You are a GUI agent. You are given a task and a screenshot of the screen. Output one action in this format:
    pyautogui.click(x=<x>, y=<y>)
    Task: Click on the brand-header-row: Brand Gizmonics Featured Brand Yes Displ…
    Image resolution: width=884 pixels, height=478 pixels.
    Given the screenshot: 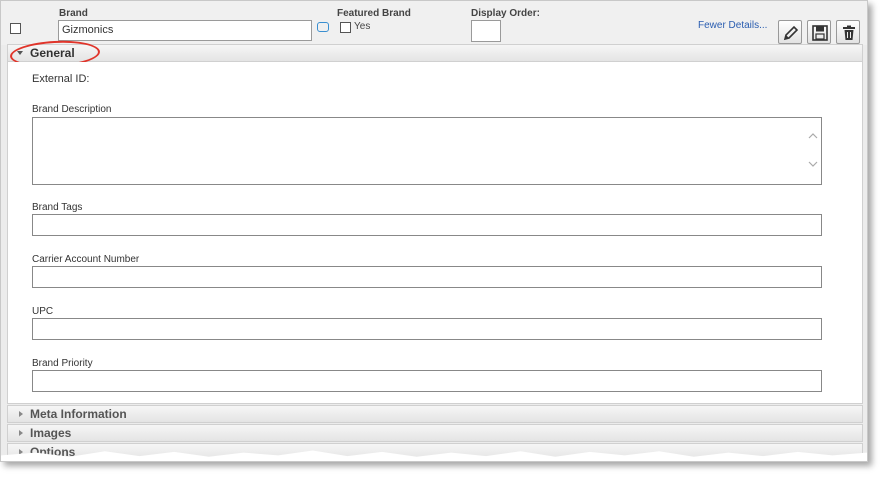 What is the action you would take?
    pyautogui.click(x=434, y=23)
    